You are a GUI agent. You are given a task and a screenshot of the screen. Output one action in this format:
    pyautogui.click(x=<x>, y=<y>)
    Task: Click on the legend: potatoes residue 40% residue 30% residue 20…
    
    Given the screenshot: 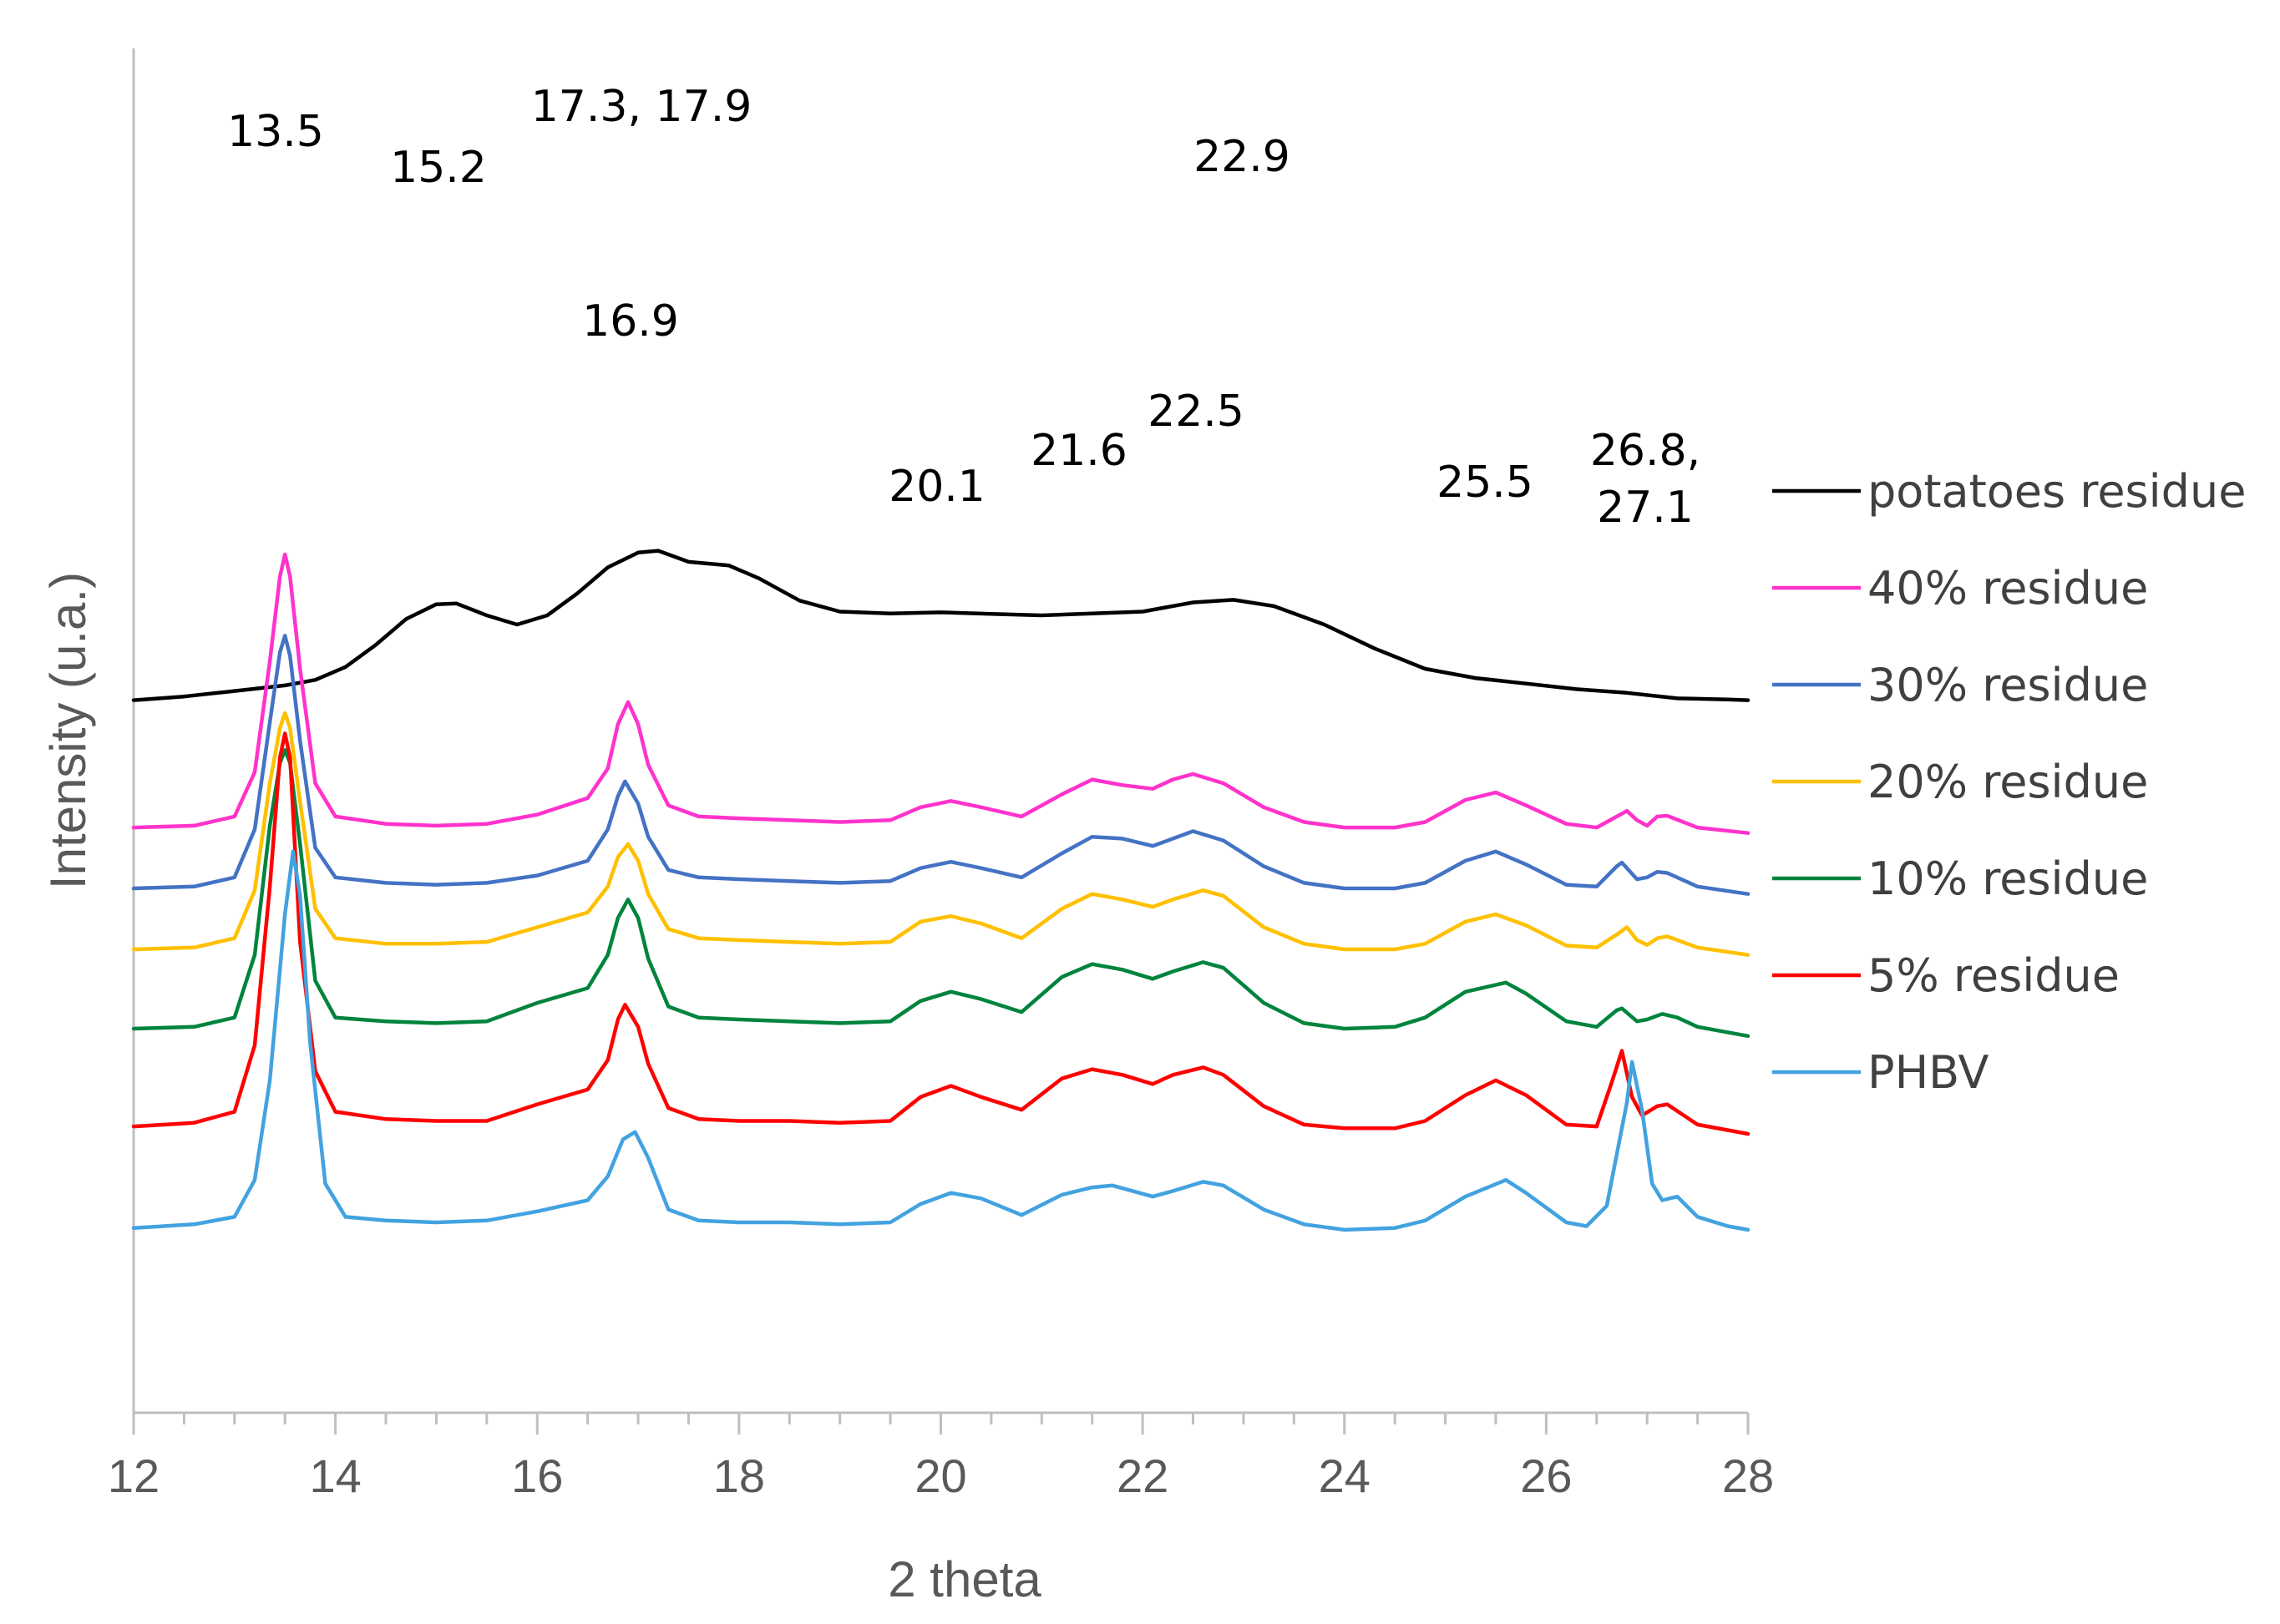 What is the action you would take?
    pyautogui.click(x=2009, y=782)
    